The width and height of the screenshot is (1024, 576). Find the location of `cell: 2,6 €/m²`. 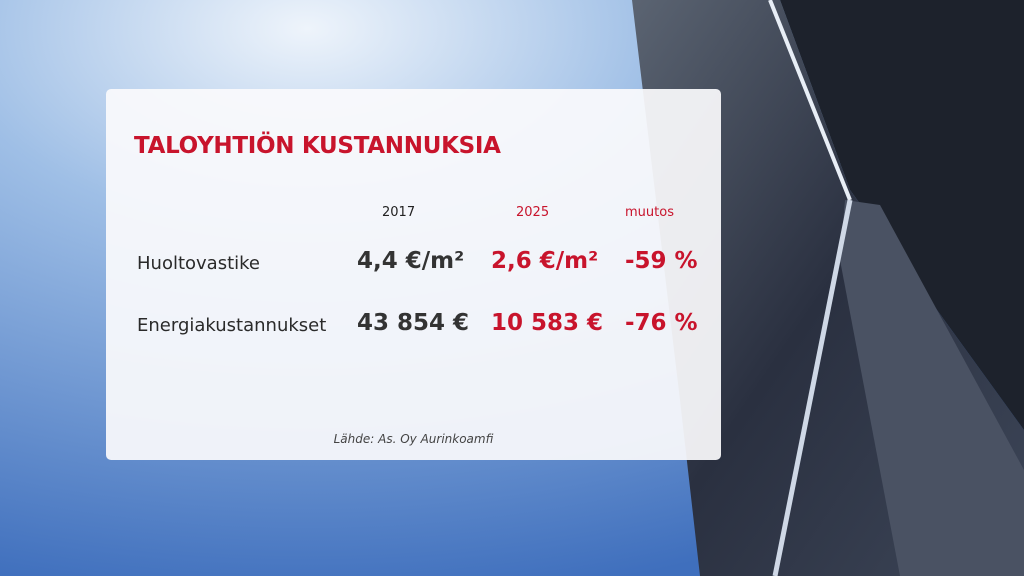

cell: 2,6 €/m² is located at coordinates (545, 261).